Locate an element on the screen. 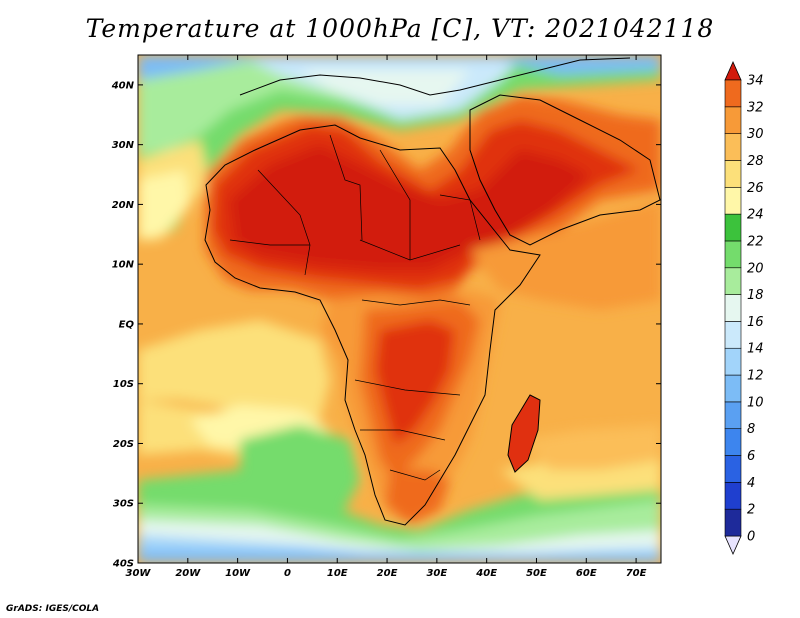 The width and height of the screenshot is (800, 618). lon-tick-label: 10W is located at coordinates (238, 573).